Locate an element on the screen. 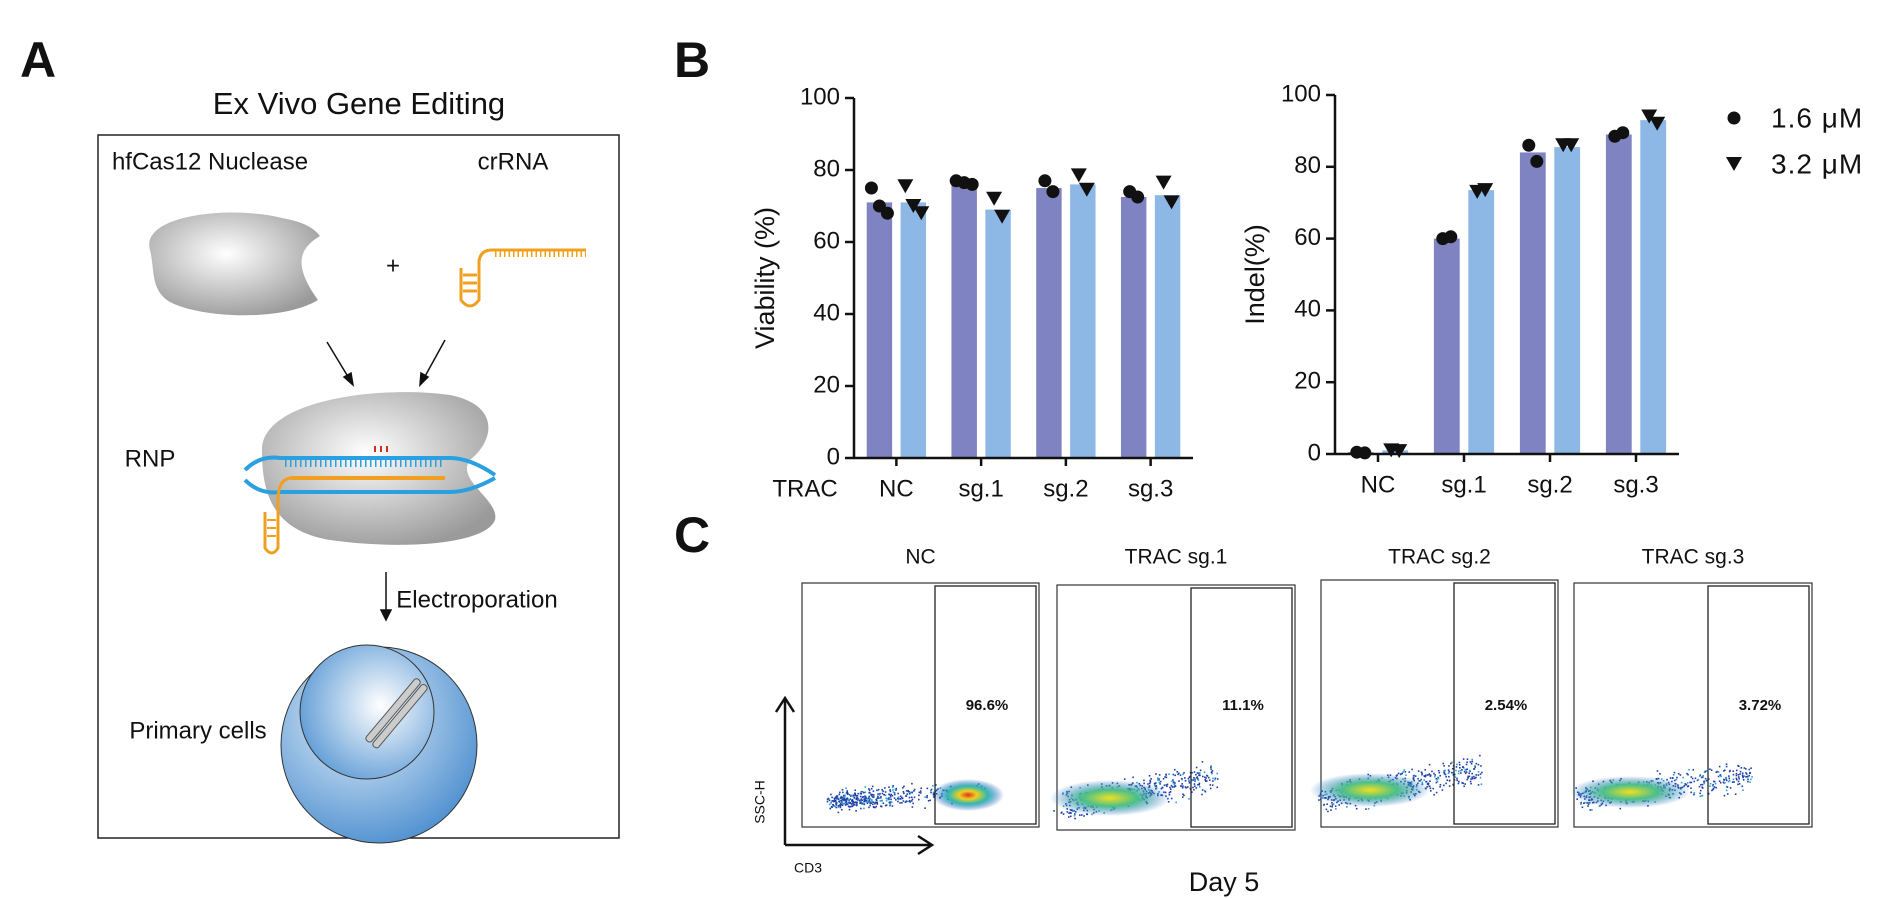 This screenshot has height=898, width=1892. x-tick-label: sg.2 is located at coordinates (1549, 484).